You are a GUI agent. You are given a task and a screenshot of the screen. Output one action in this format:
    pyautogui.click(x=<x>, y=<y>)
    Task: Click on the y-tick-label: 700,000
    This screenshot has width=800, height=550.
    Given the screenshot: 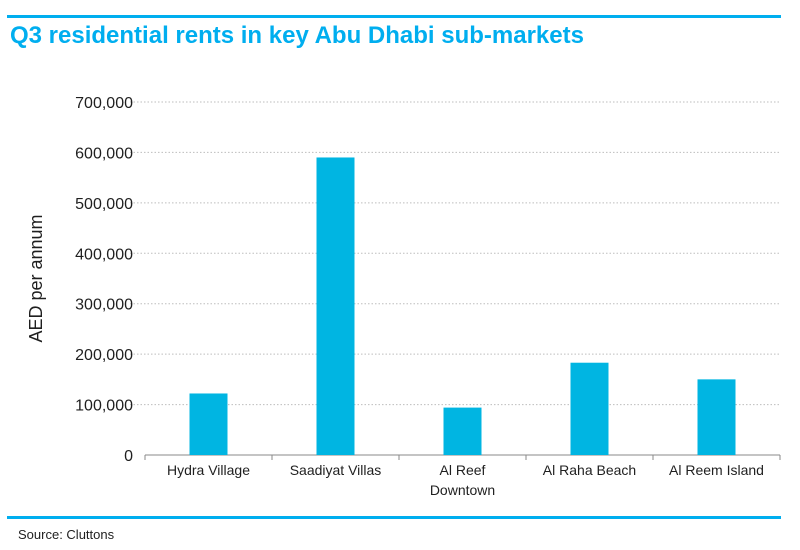 What is the action you would take?
    pyautogui.click(x=104, y=103)
    